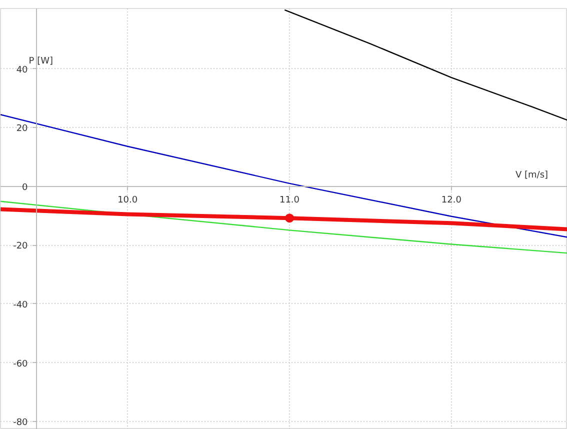 Image resolution: width=567 pixels, height=429 pixels. What do you see at coordinates (41, 61) in the screenshot?
I see `y-axis-title: P [W]` at bounding box center [41, 61].